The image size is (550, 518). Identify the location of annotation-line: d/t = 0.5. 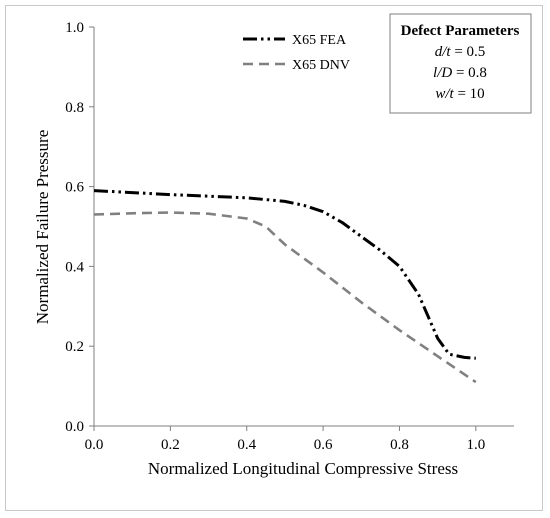
(460, 52).